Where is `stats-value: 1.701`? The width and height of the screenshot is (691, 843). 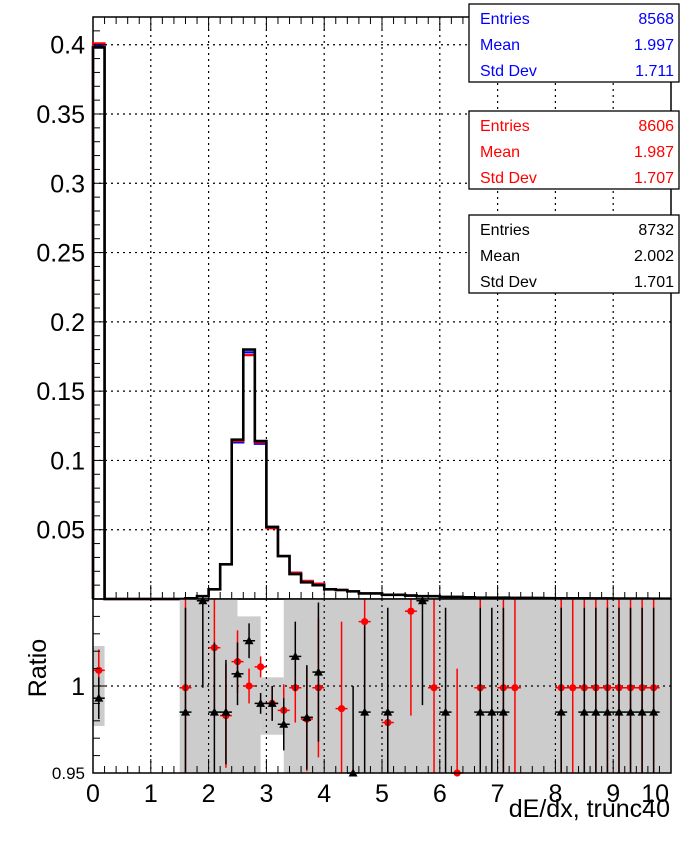
stats-value: 1.701 is located at coordinates (654, 282).